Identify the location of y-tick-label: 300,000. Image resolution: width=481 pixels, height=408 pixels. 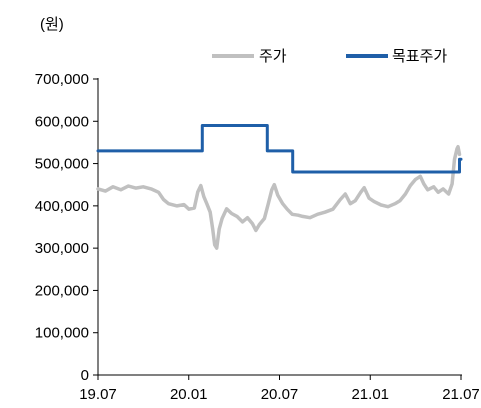
(62, 248).